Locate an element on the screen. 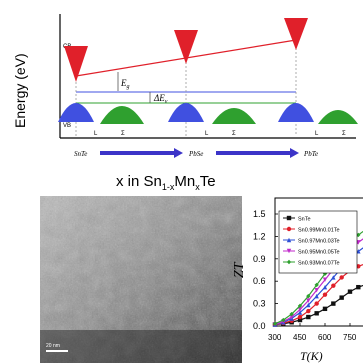 This screenshot has width=363, height=363. chart-ylabel: ZT is located at coordinates (239, 269).